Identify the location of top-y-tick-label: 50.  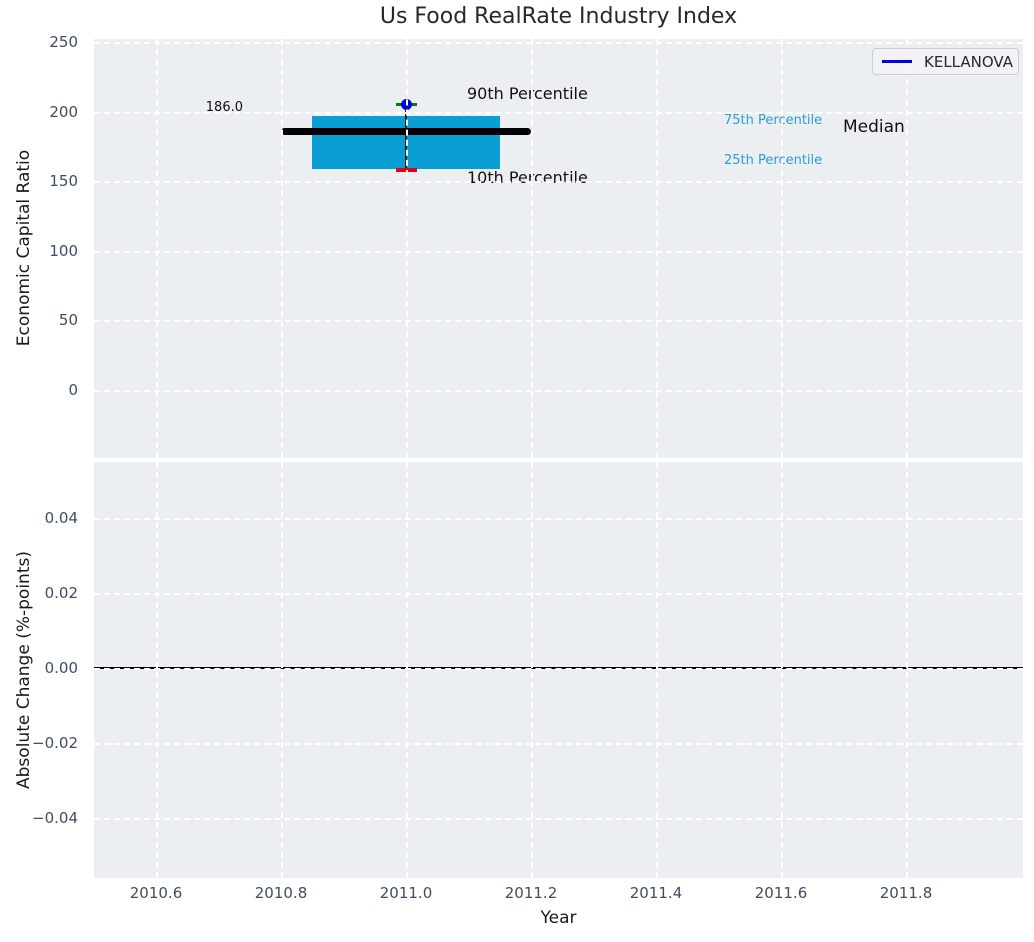
(68, 320).